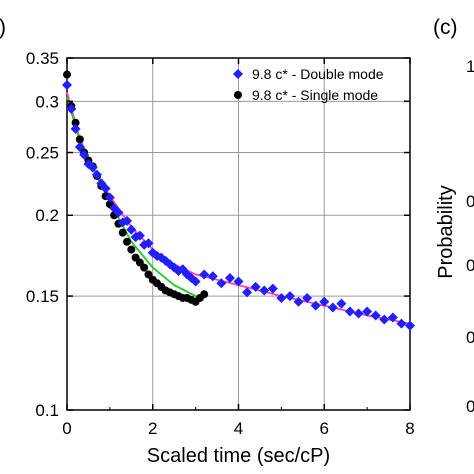 The height and width of the screenshot is (474, 474). Describe the element at coordinates (3, 27) in the screenshot. I see `panel-label-fragment: )` at that location.